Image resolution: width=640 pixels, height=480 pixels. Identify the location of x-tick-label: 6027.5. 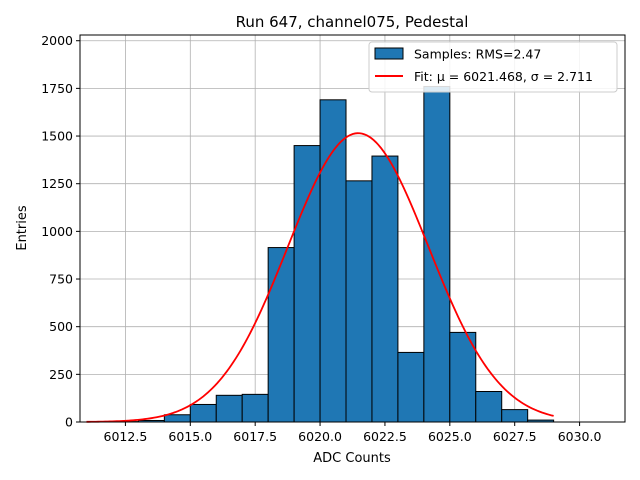
(515, 436).